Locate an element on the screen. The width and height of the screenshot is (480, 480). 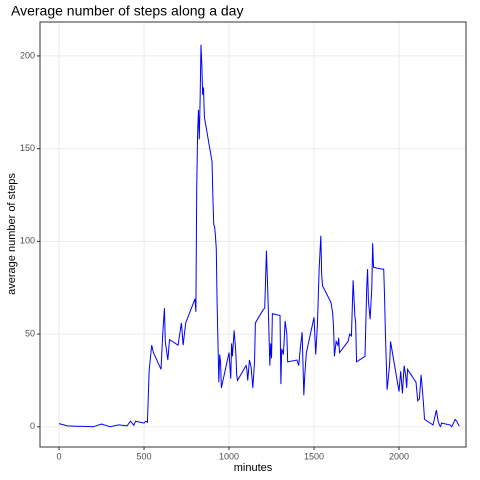
x-tick-label: 2000 is located at coordinates (399, 456).